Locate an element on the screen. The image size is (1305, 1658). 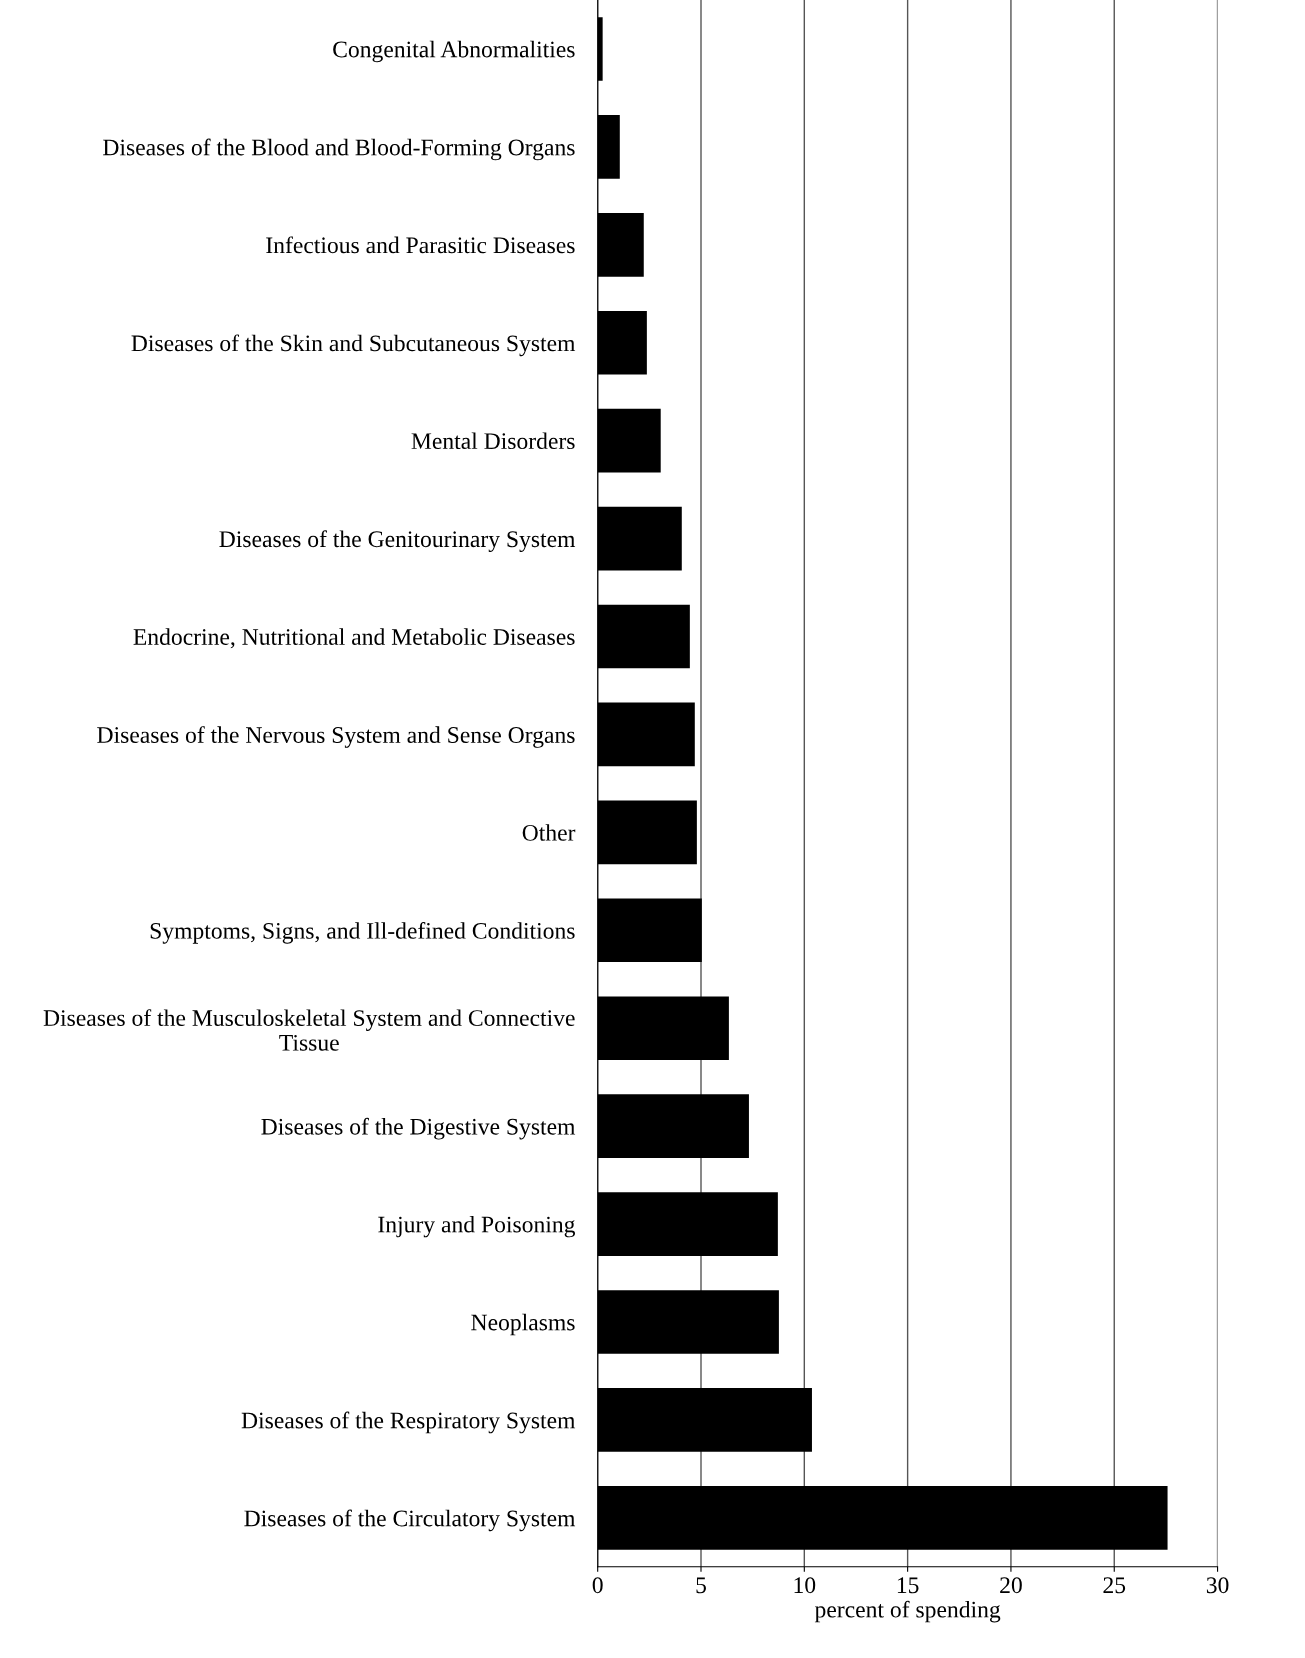
y-tick-label: Diseases of the Genitourinary System is located at coordinates (397, 541).